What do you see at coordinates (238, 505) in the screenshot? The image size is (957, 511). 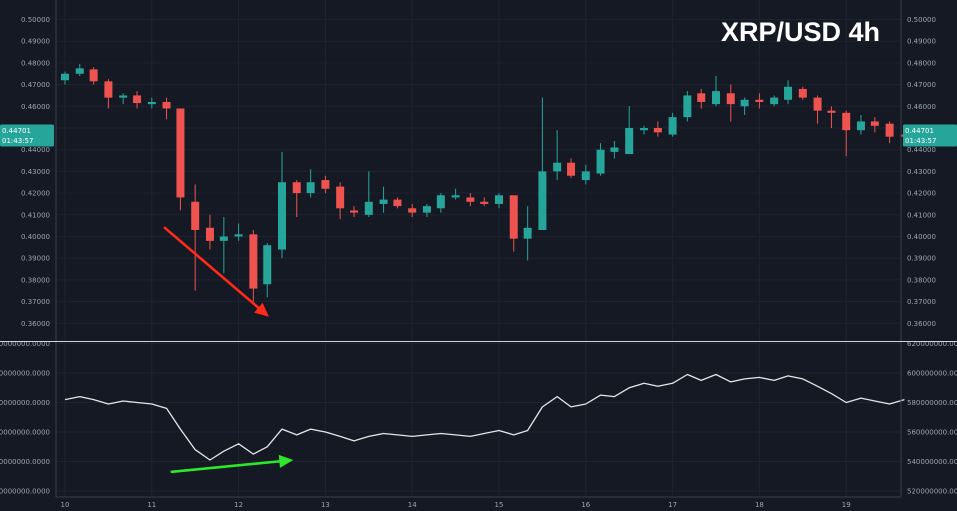 I see `x-tick-label: 12` at bounding box center [238, 505].